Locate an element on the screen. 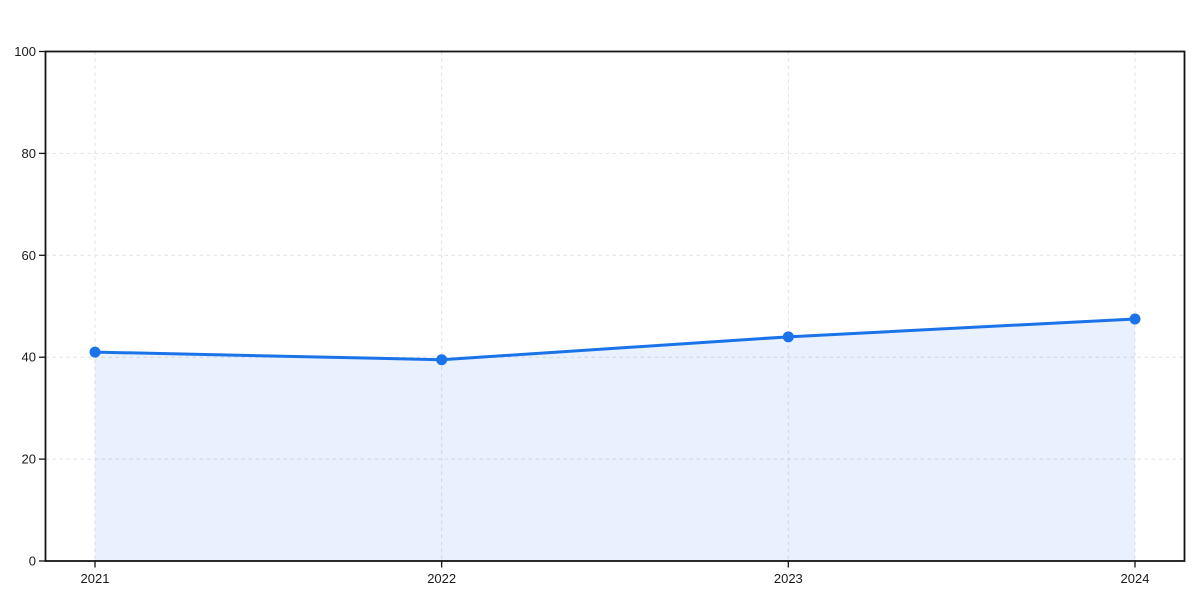  y-tick-label: 80 is located at coordinates (29, 153).